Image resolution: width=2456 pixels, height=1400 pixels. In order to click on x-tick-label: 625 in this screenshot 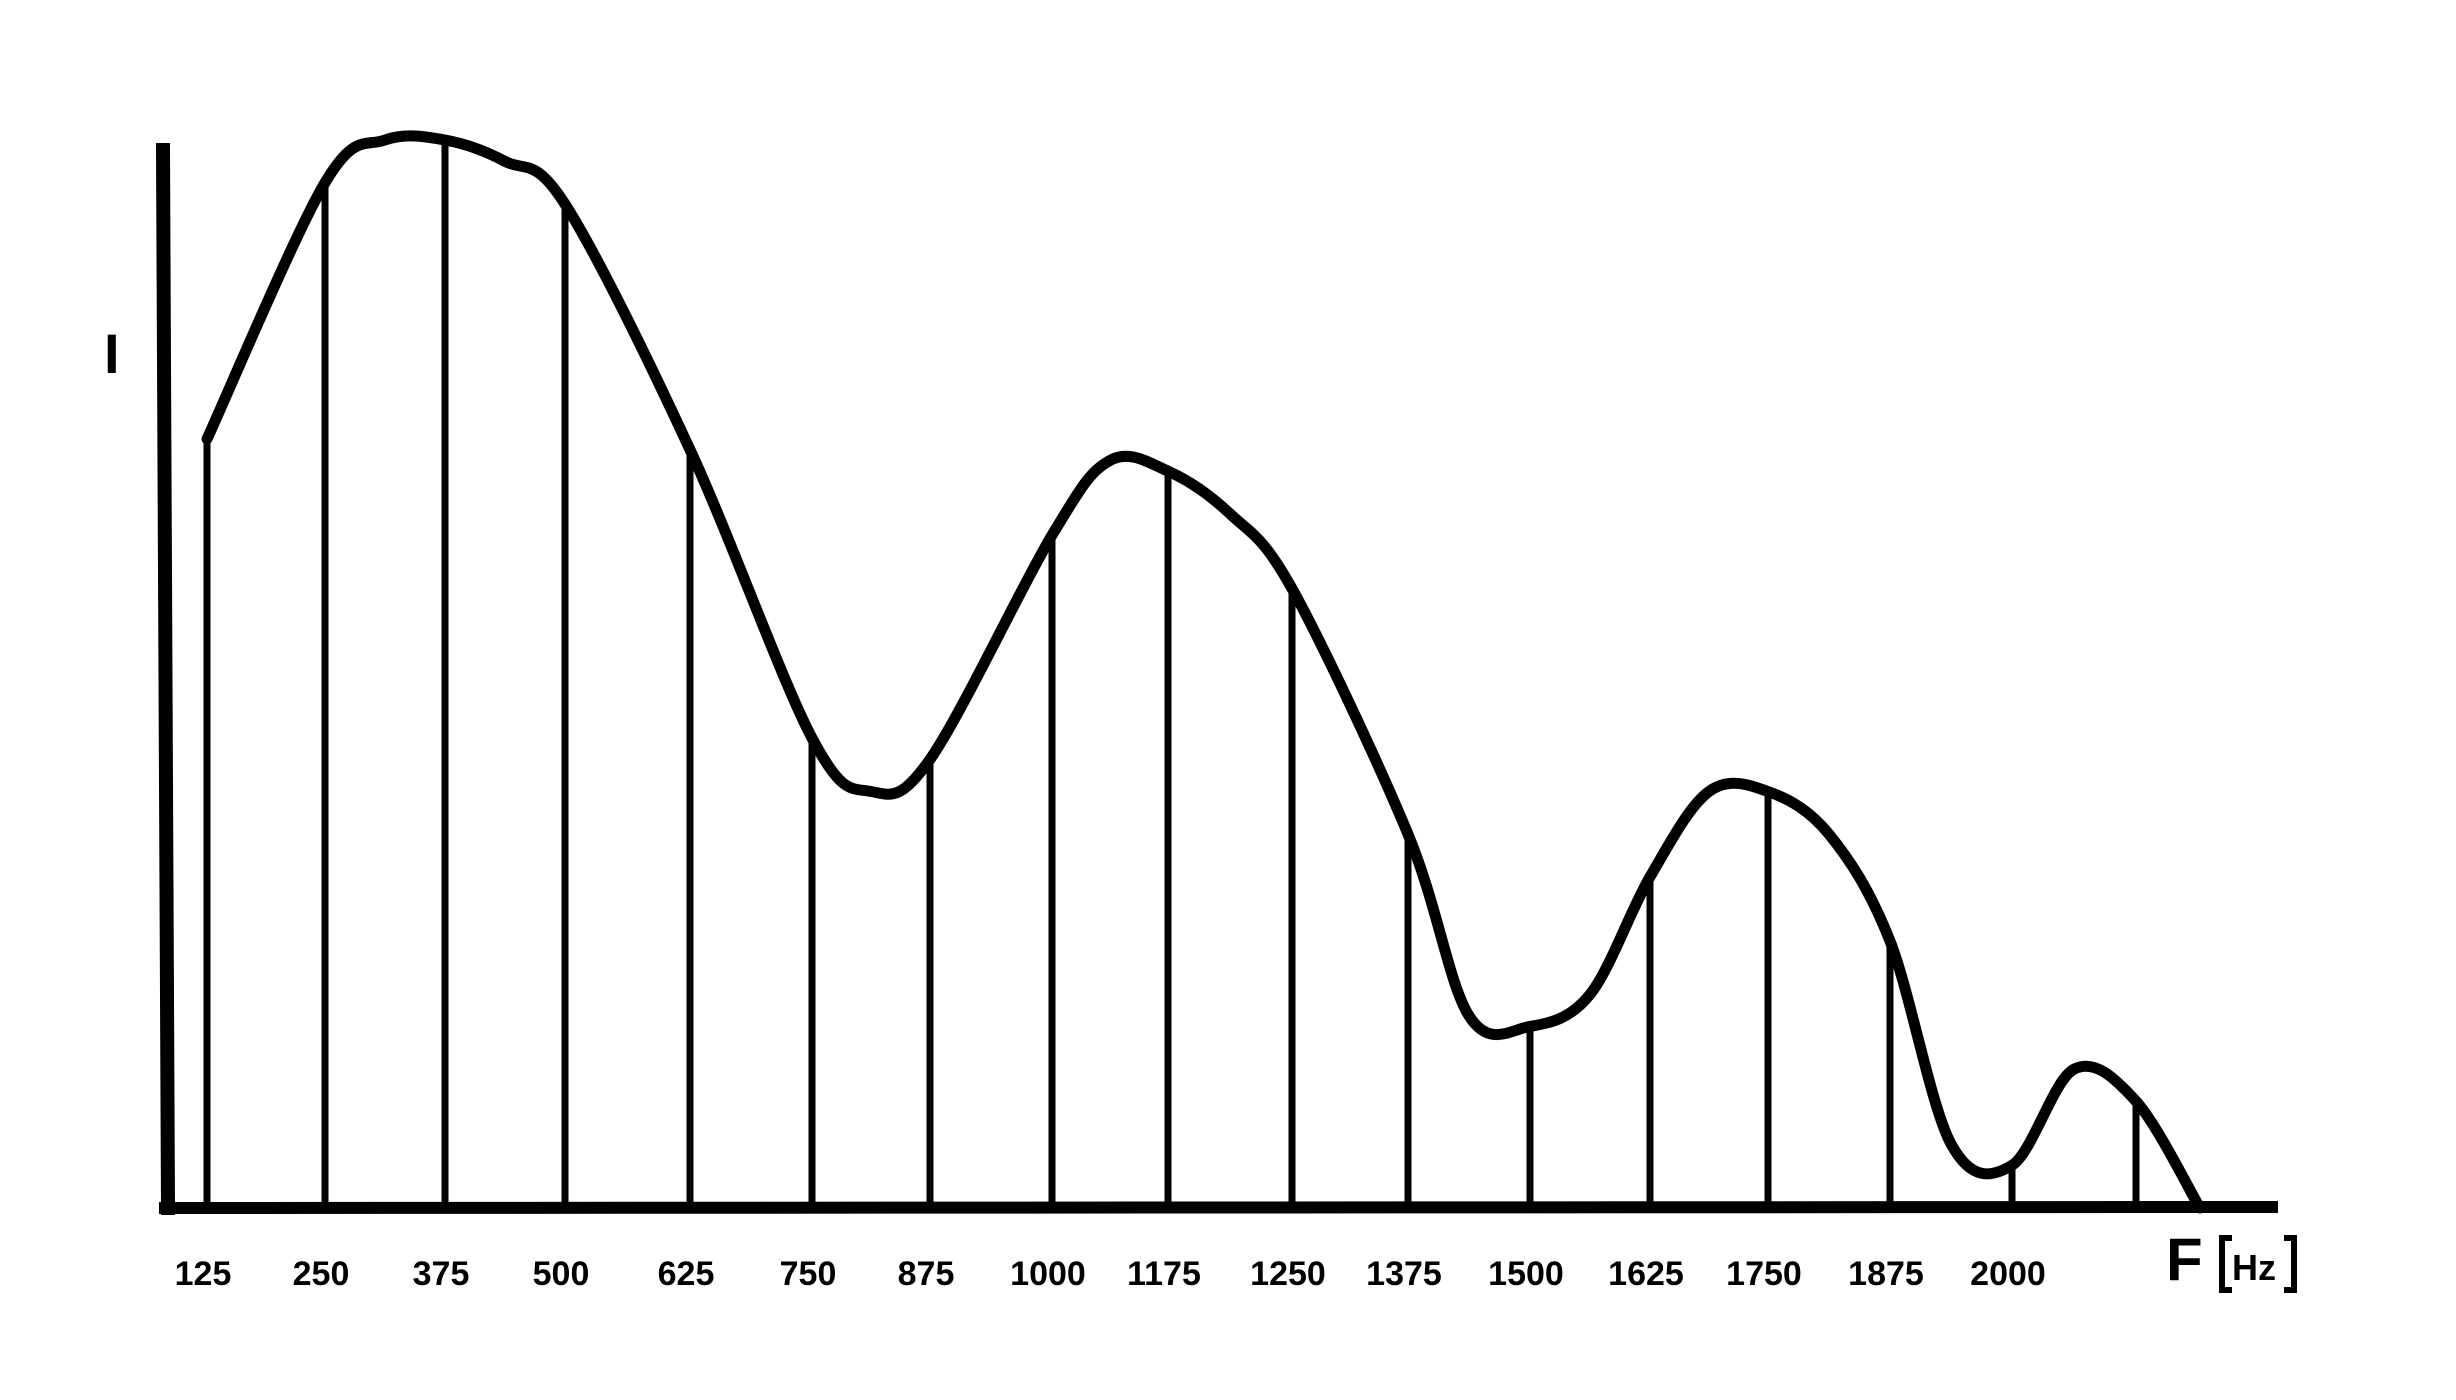, I will do `click(686, 1274)`.